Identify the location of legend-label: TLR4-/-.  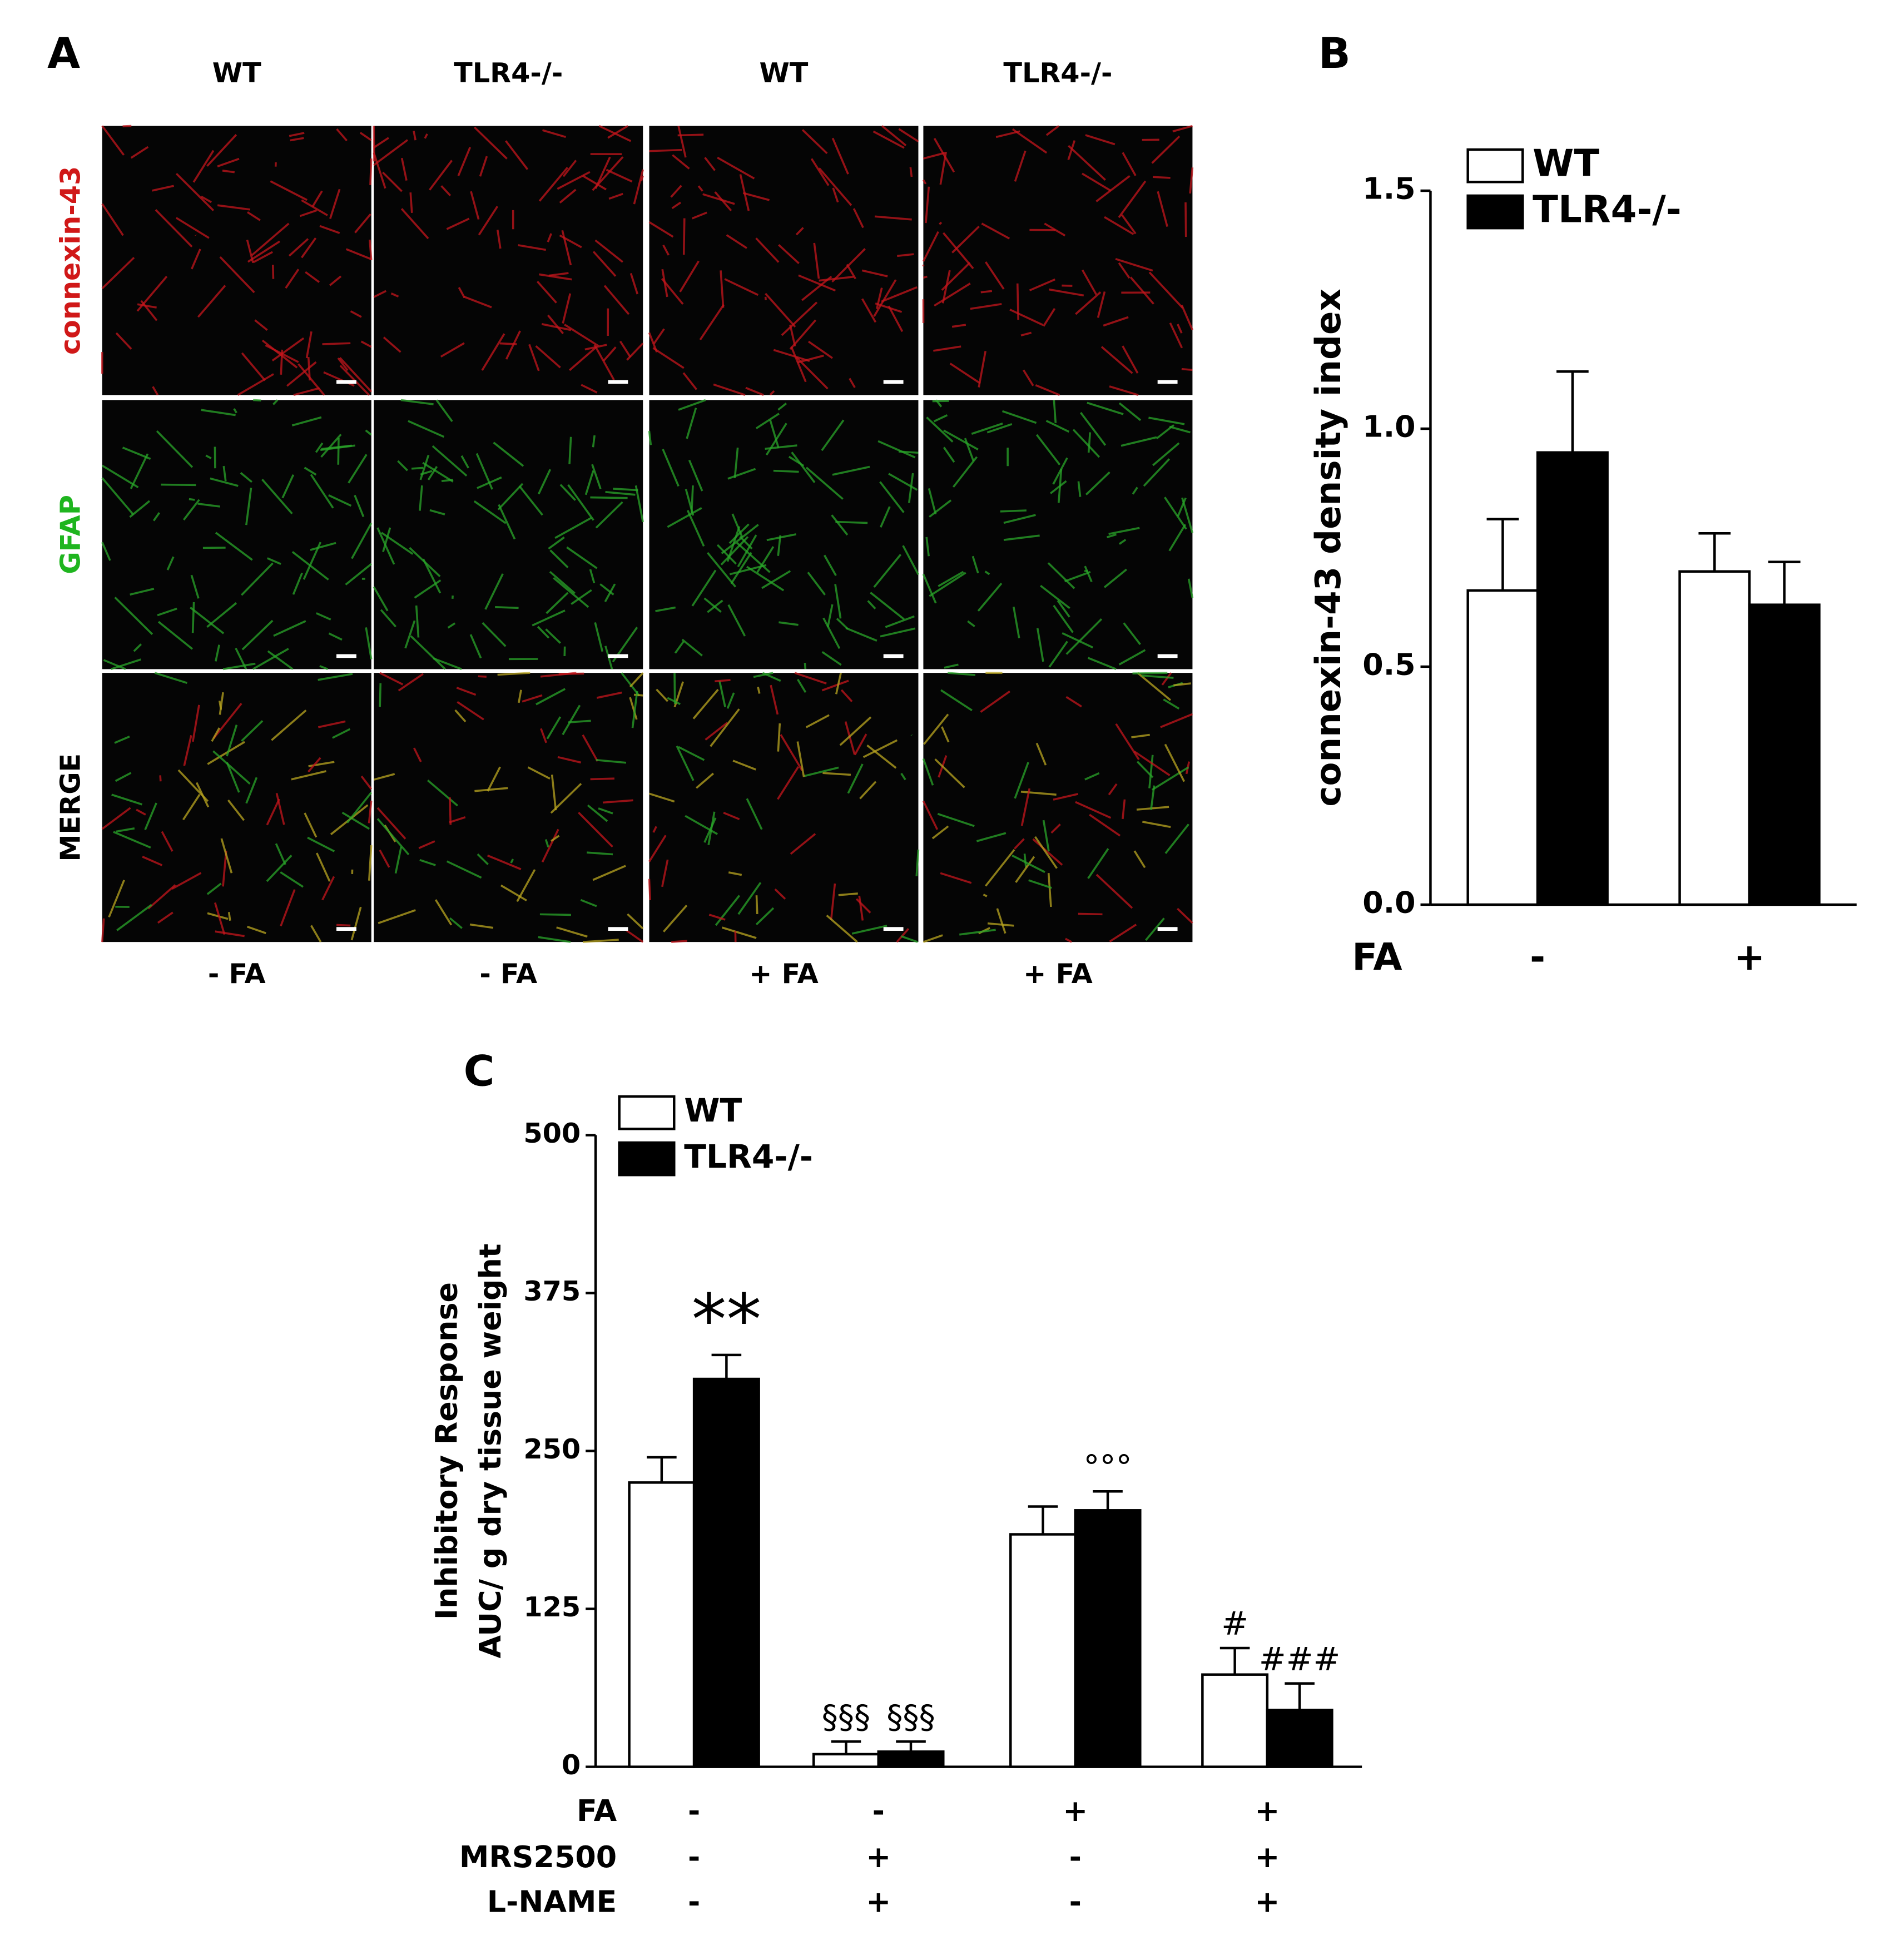
(1607, 210).